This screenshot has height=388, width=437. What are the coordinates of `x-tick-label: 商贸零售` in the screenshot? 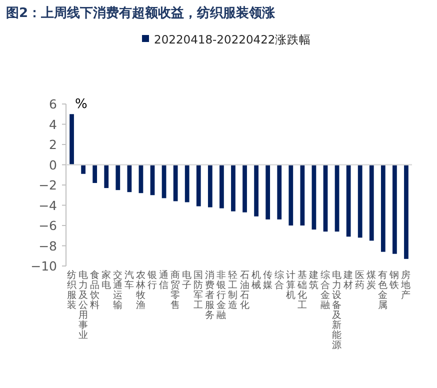 It's located at (175, 290).